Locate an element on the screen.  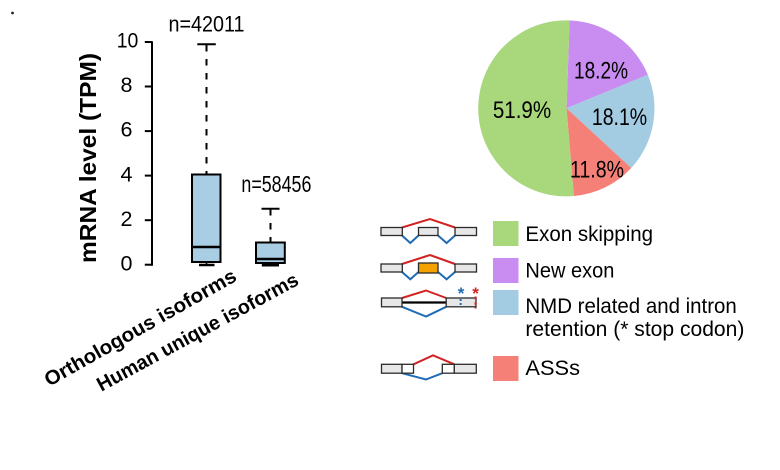
svg-text: mRNA level (TPM) is located at coordinates (88, 158).